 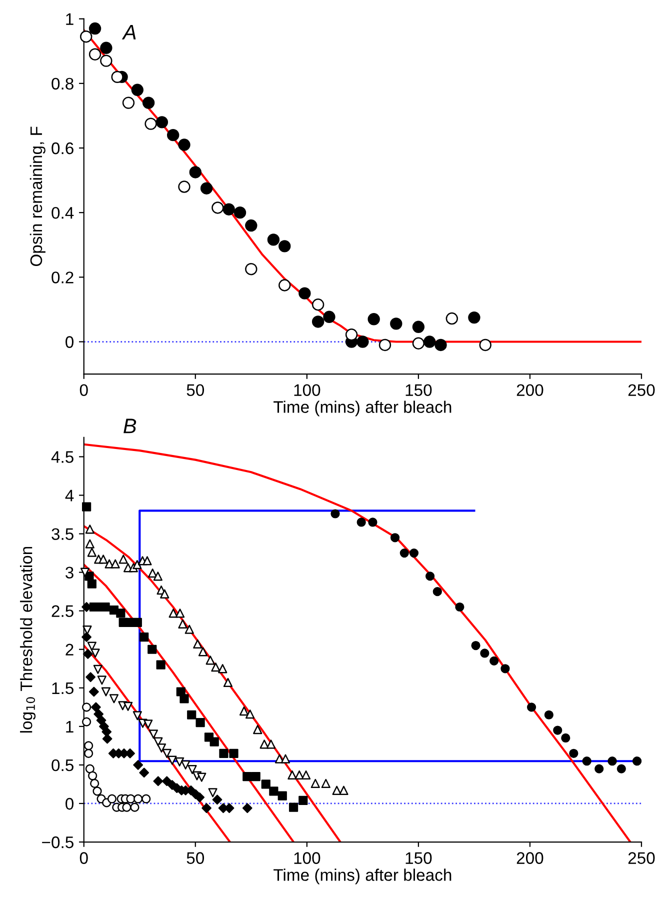 I want to click on y-tick-label: 3.5, so click(x=63, y=534).